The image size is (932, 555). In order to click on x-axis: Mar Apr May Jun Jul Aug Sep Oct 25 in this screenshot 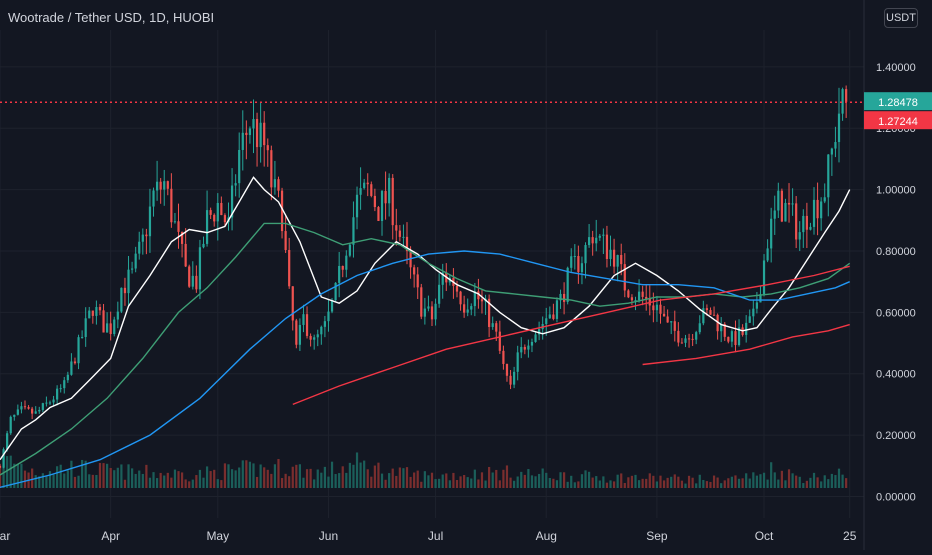, I will do `click(428, 536)`.